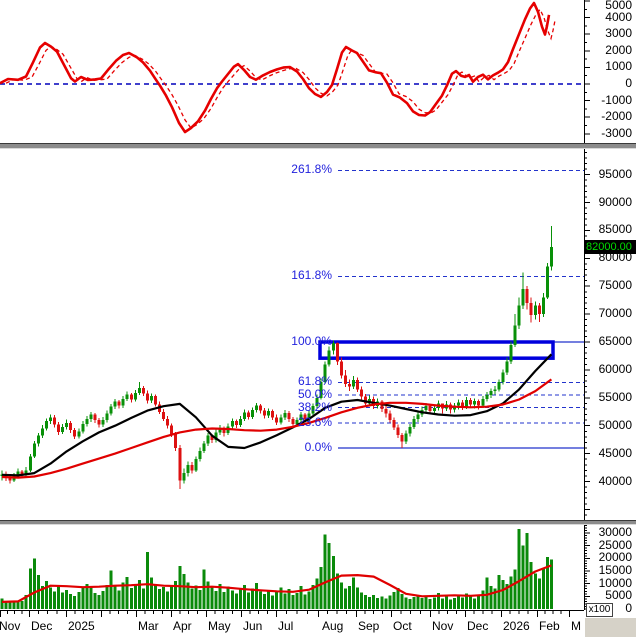  I want to click on fib-level-label-161.8%: 161.8%, so click(311, 275).